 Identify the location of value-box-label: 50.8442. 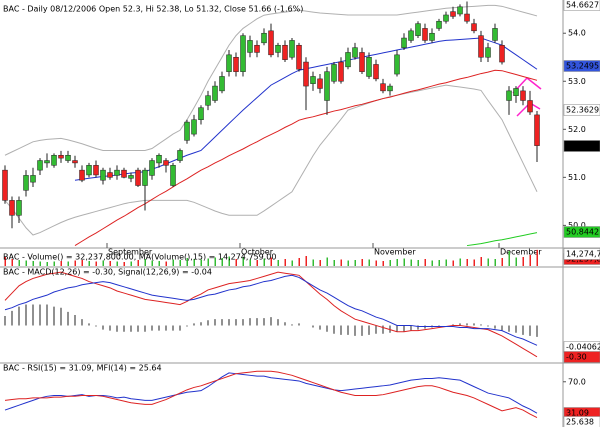
(582, 232).